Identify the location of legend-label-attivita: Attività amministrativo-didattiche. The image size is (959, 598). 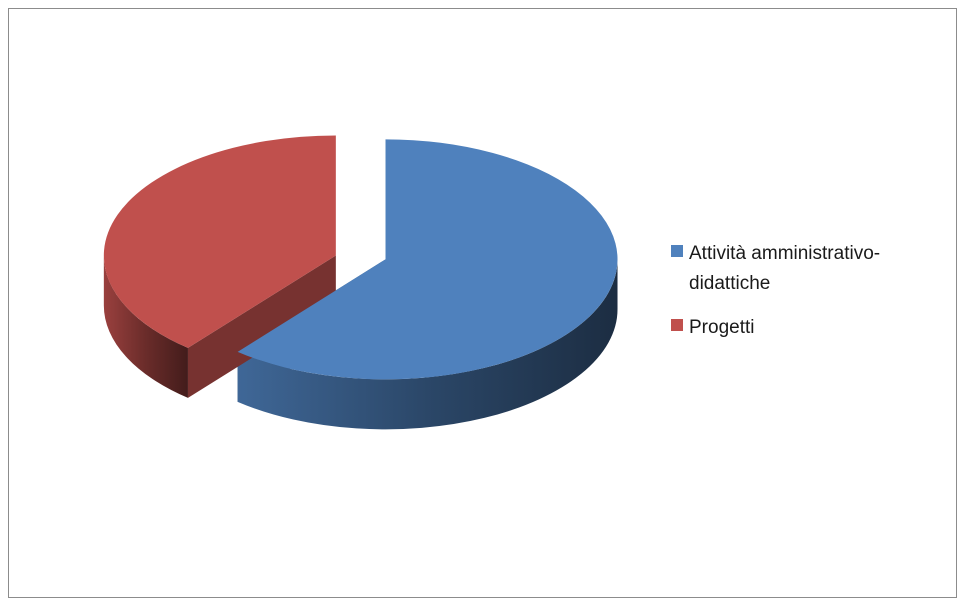
(785, 268).